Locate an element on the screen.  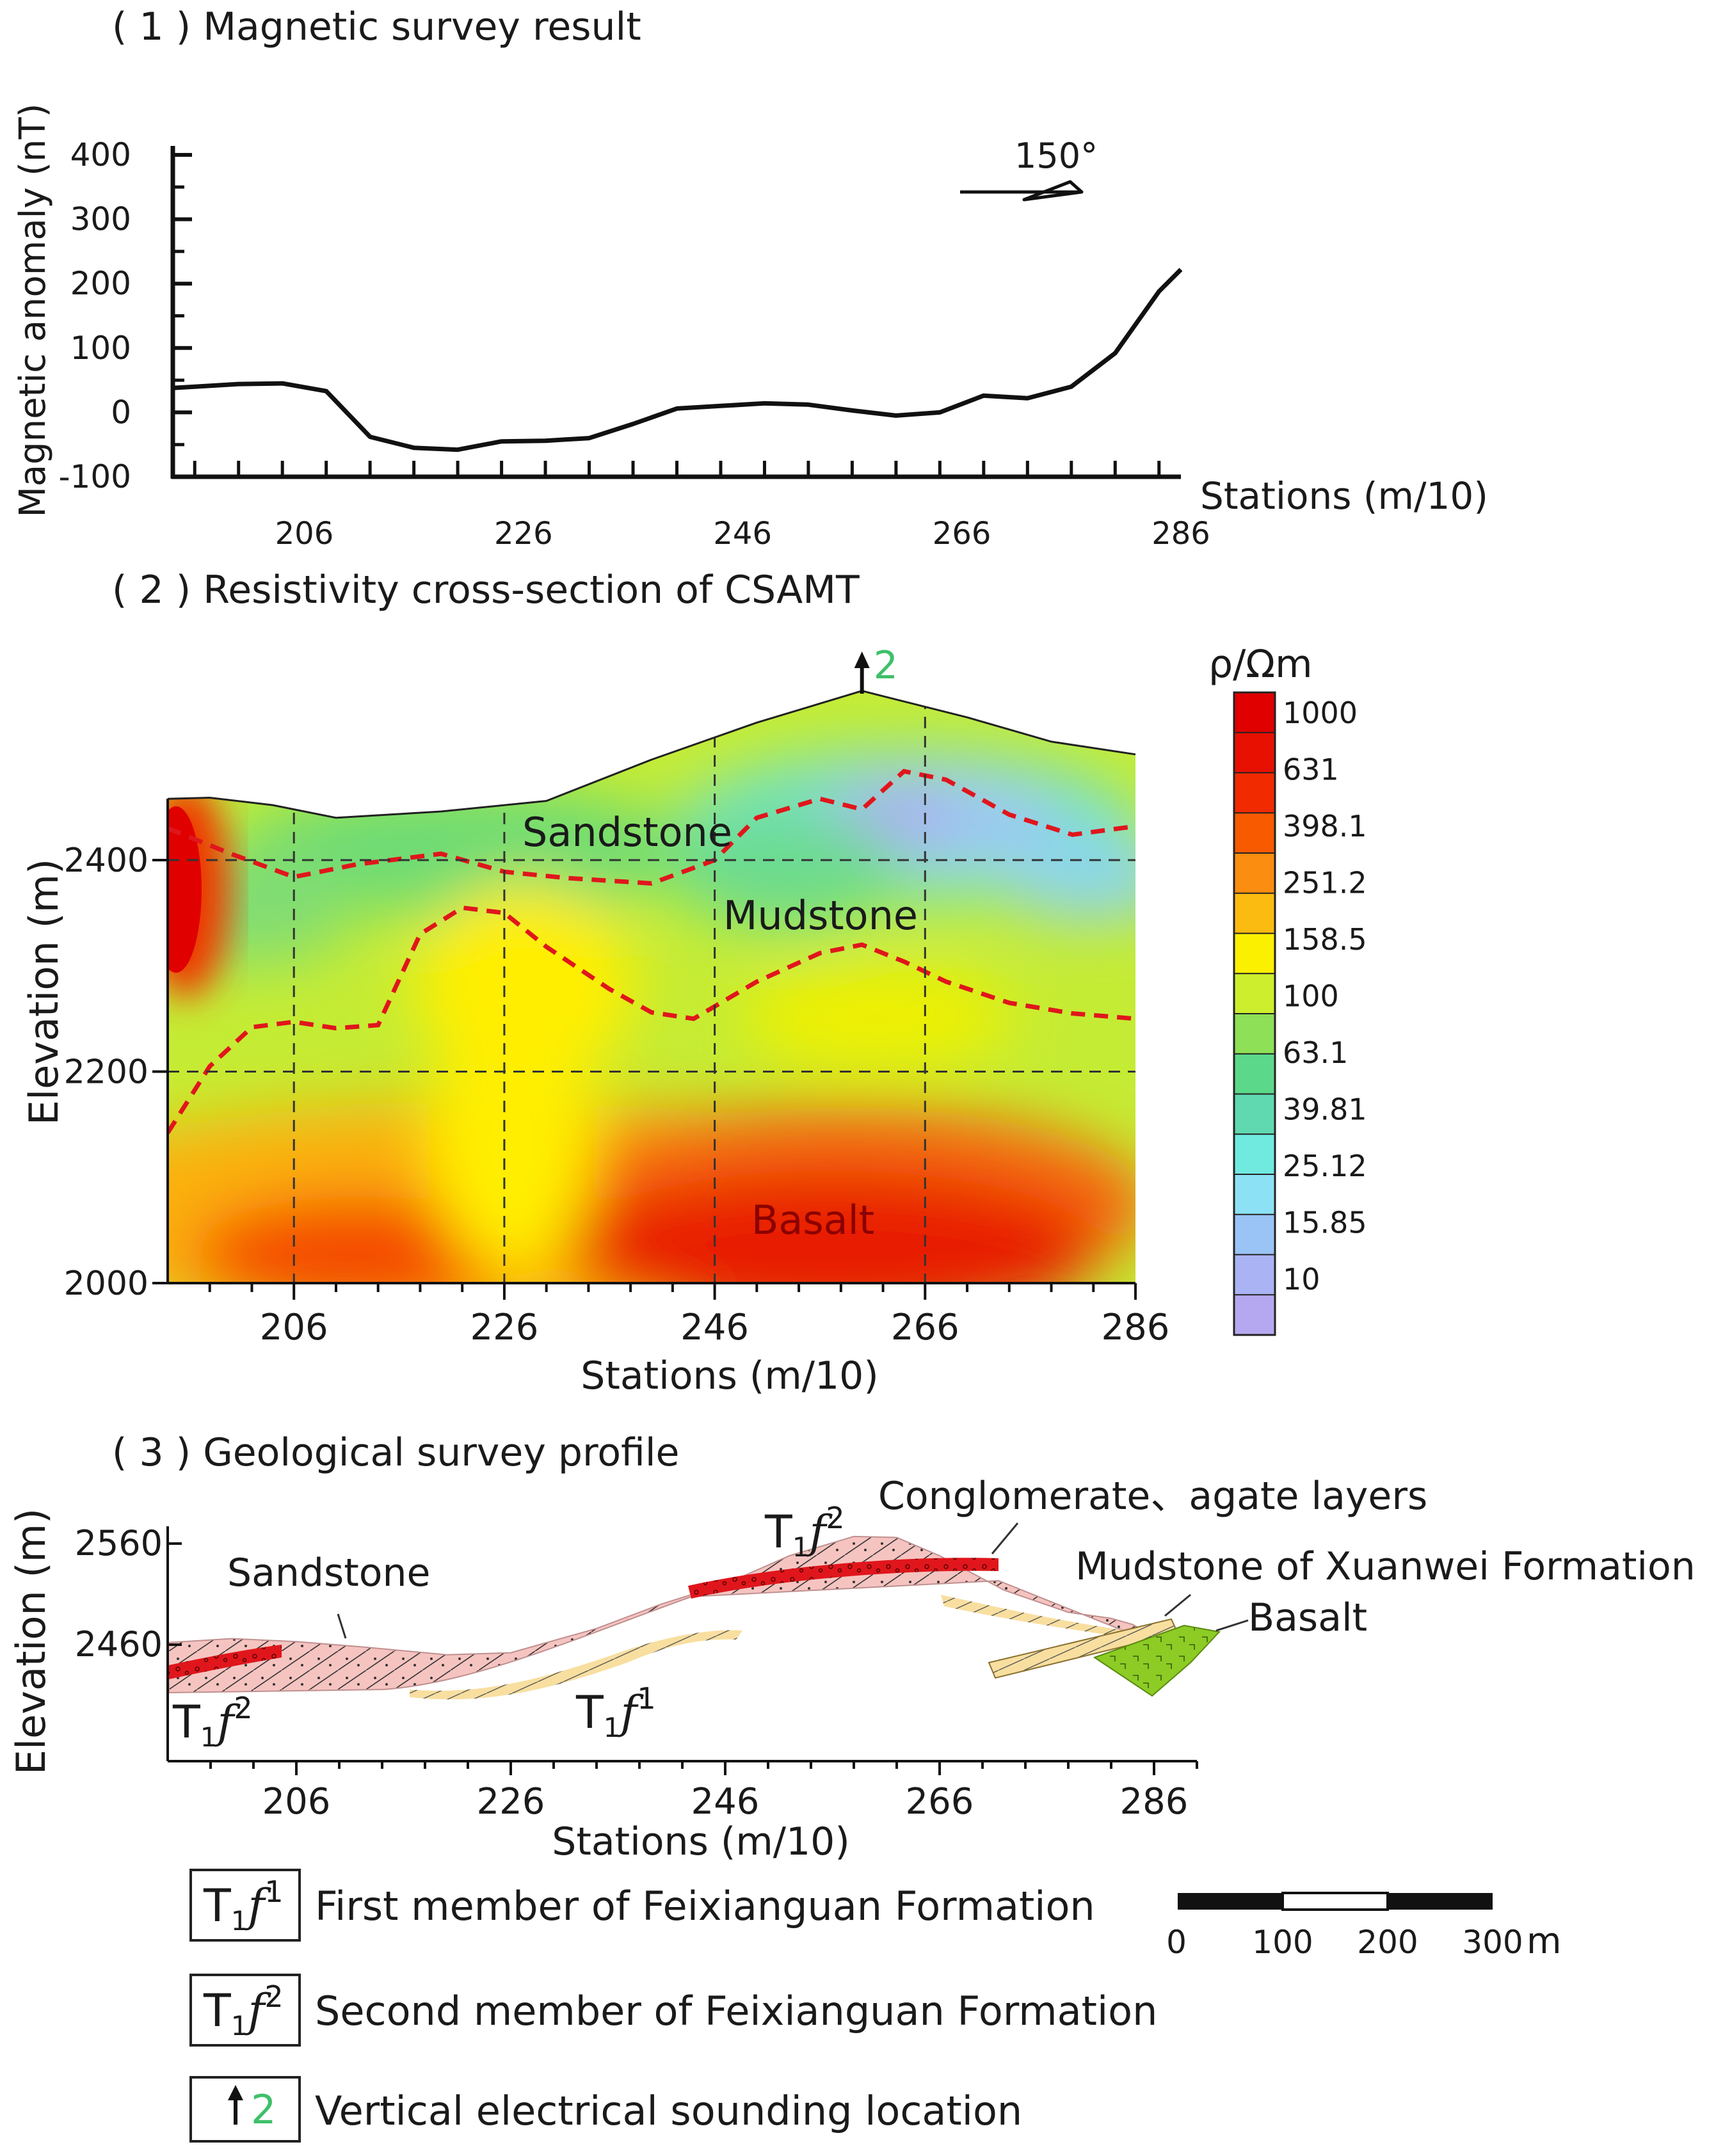
y-tick-label: -100 is located at coordinates (95, 476).